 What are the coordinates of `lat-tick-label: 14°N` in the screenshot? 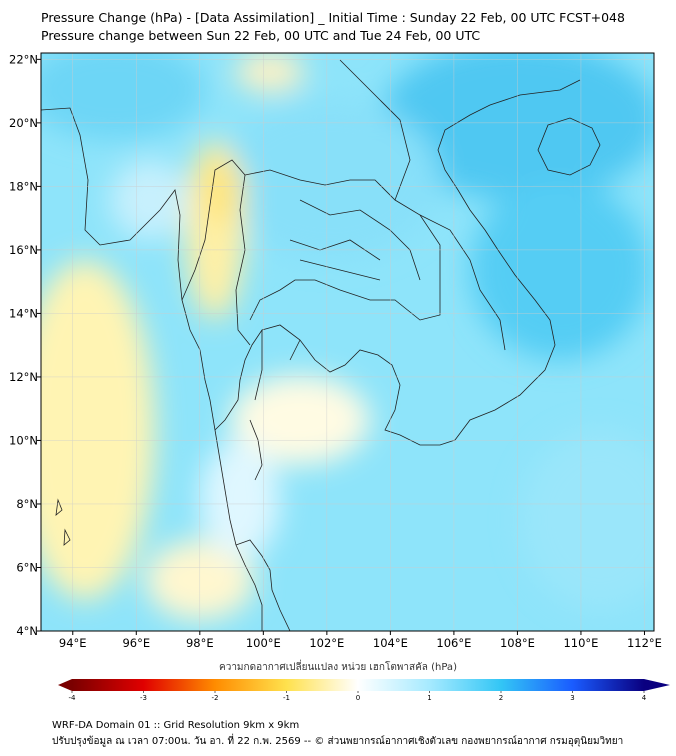 It's located at (23, 313).